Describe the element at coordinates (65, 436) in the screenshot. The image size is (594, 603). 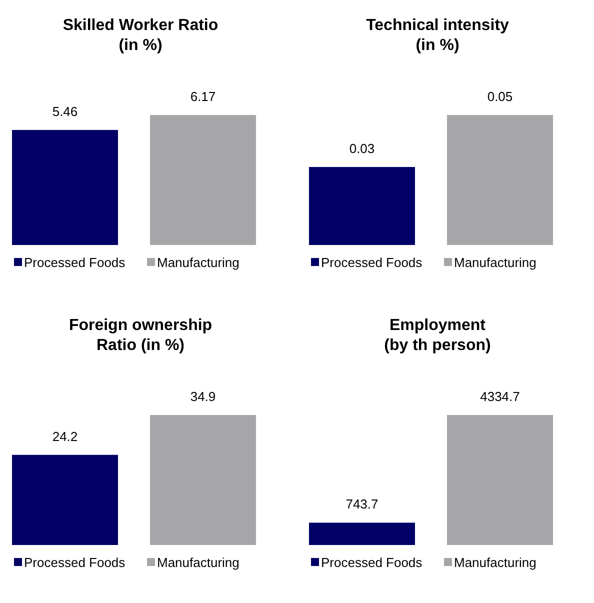
I see `data-label: 24.2` at that location.